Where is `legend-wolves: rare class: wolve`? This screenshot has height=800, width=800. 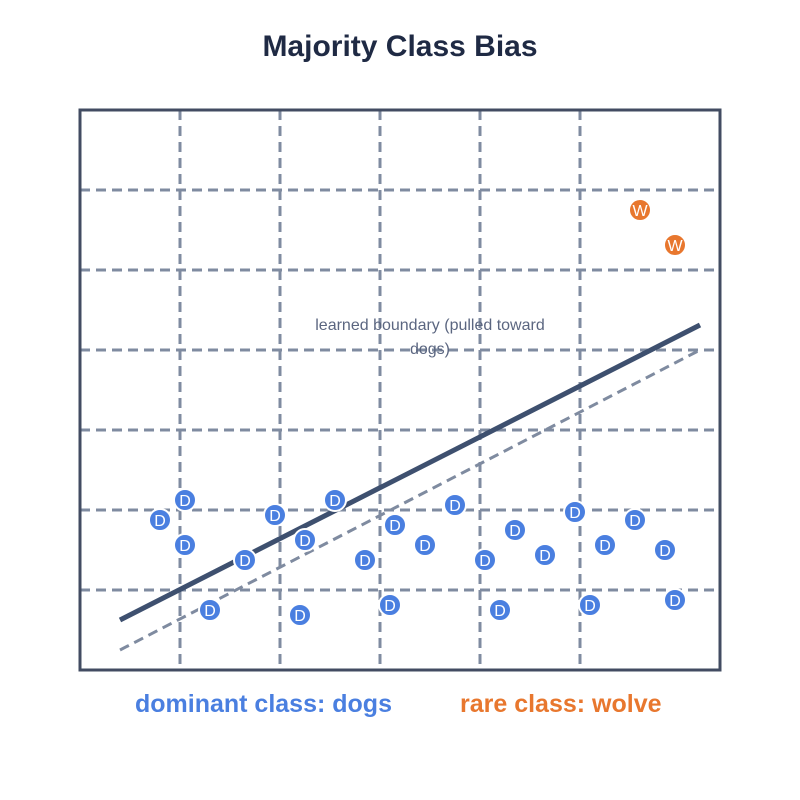 legend-wolves: rare class: wolve is located at coordinates (561, 704).